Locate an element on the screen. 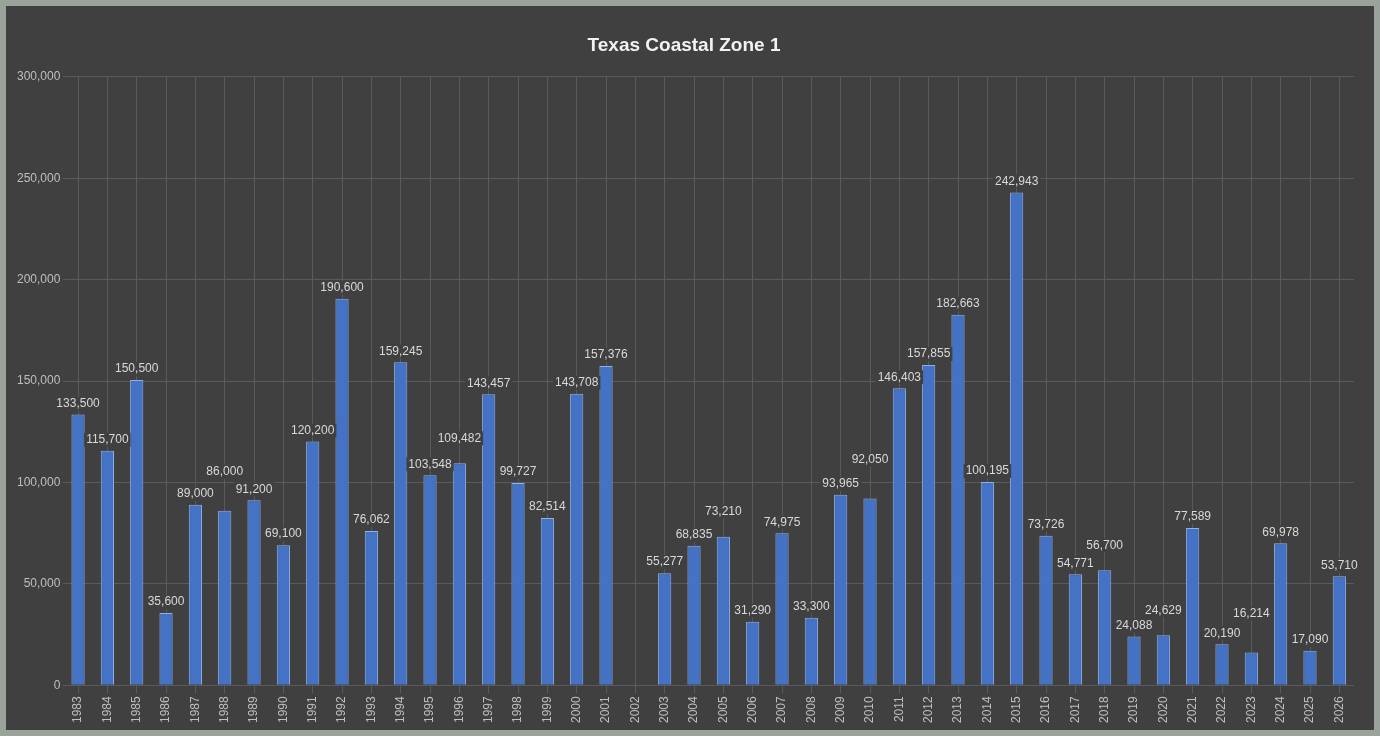 This screenshot has height=736, width=1380. x-tick-label: 2015 is located at coordinates (1015, 709).